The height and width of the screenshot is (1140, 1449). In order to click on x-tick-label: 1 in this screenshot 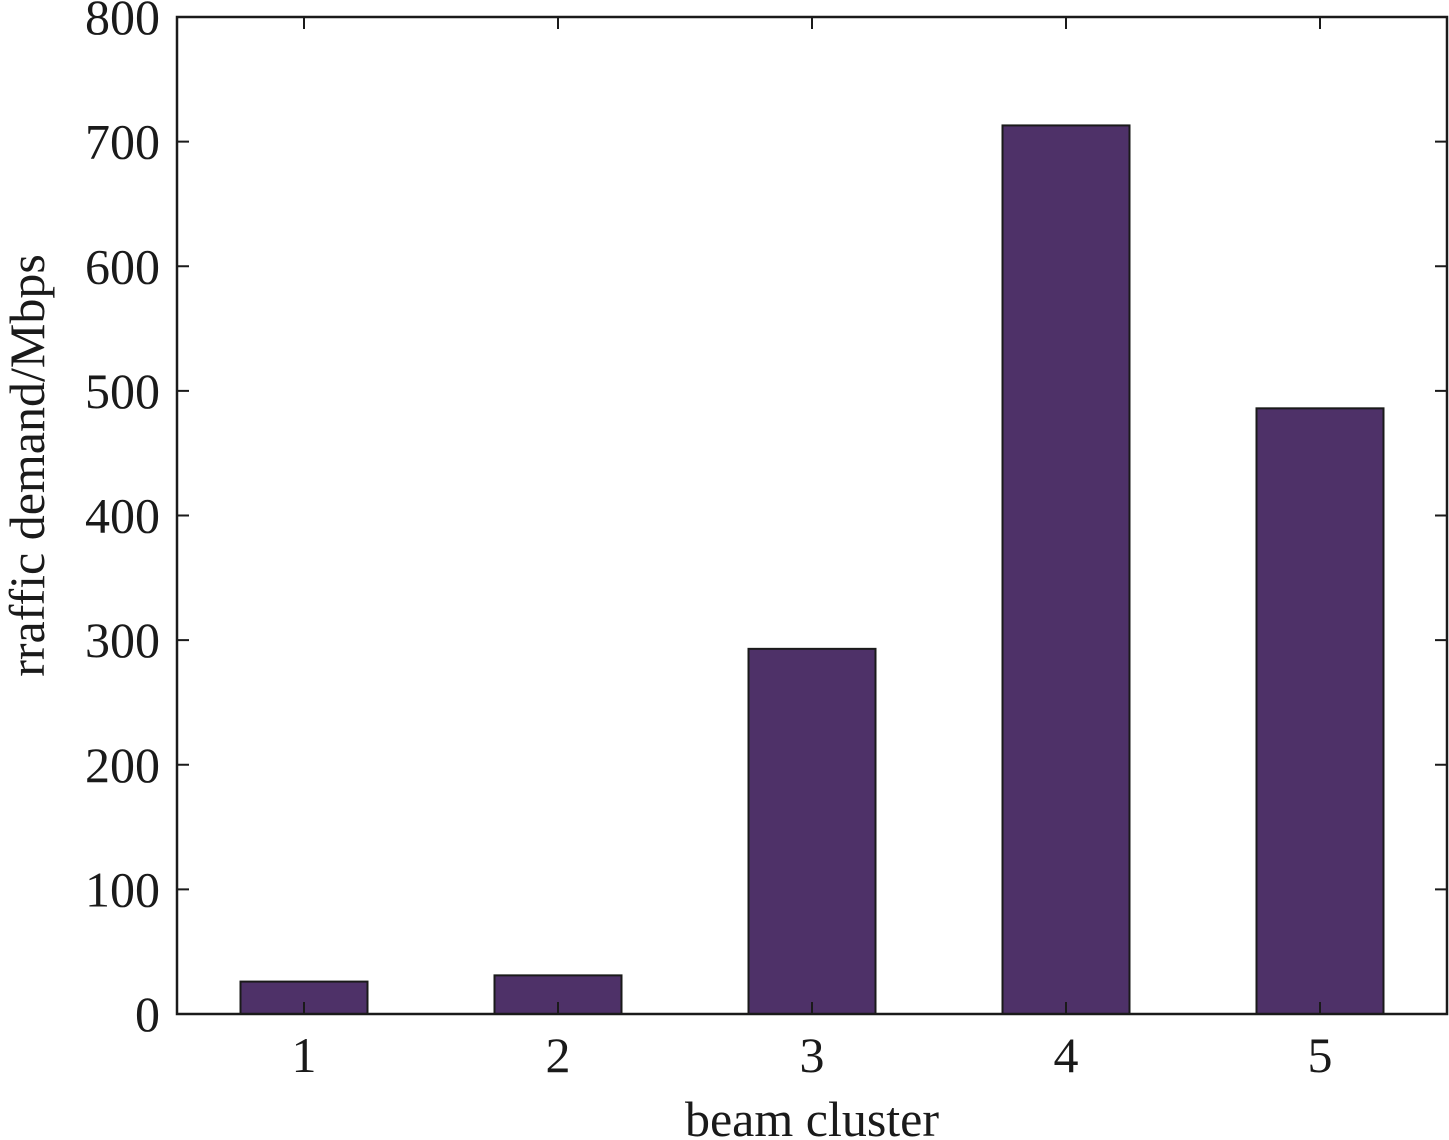, I will do `click(304, 1055)`.